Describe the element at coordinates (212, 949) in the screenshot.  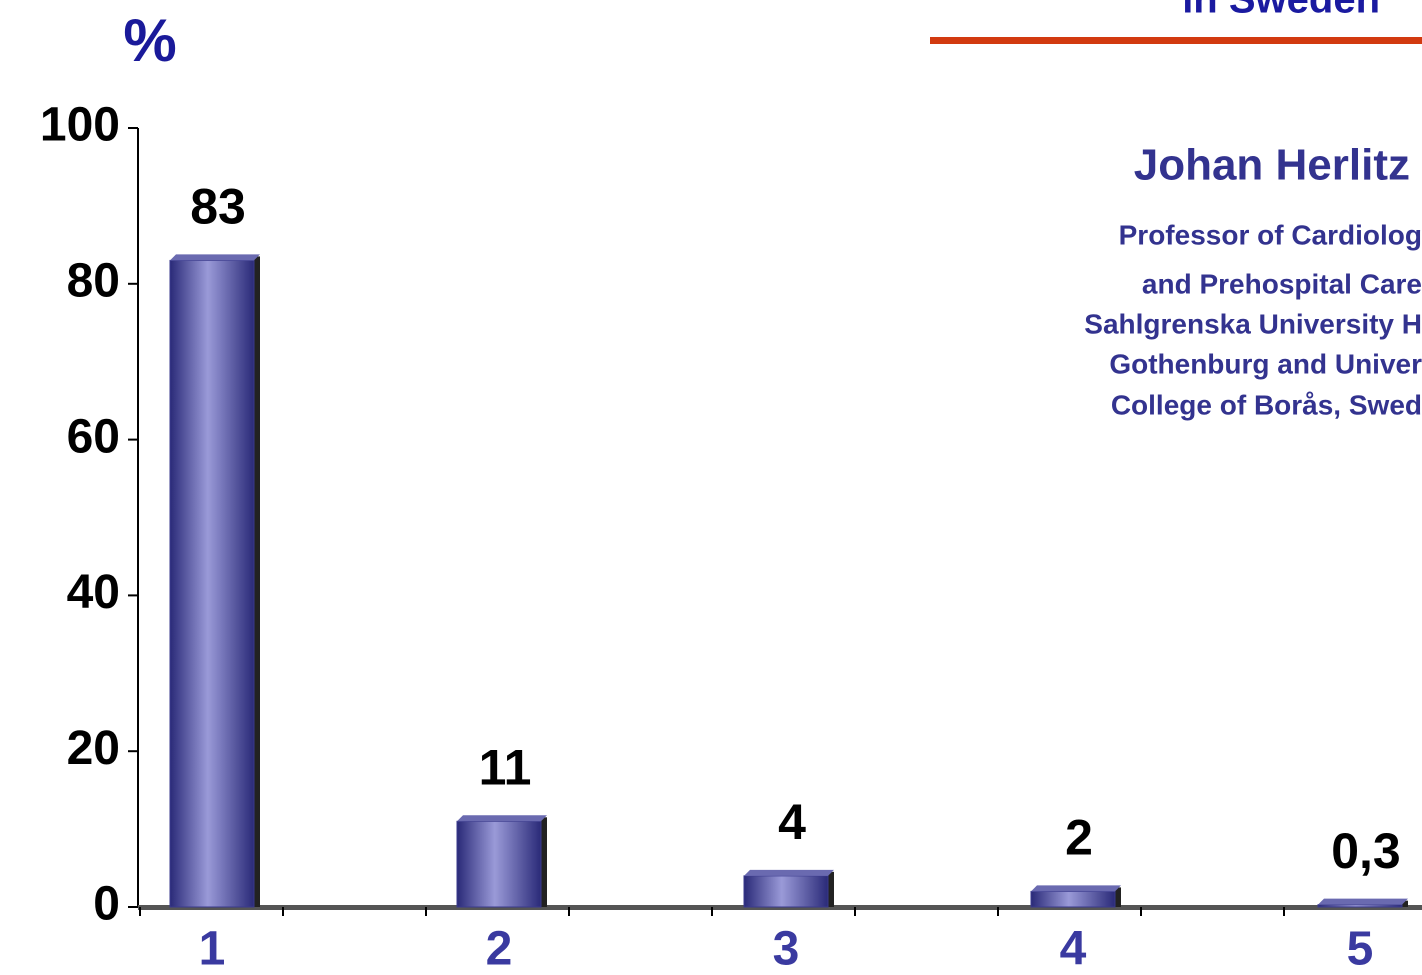
I see `x-tick-label: 1` at that location.